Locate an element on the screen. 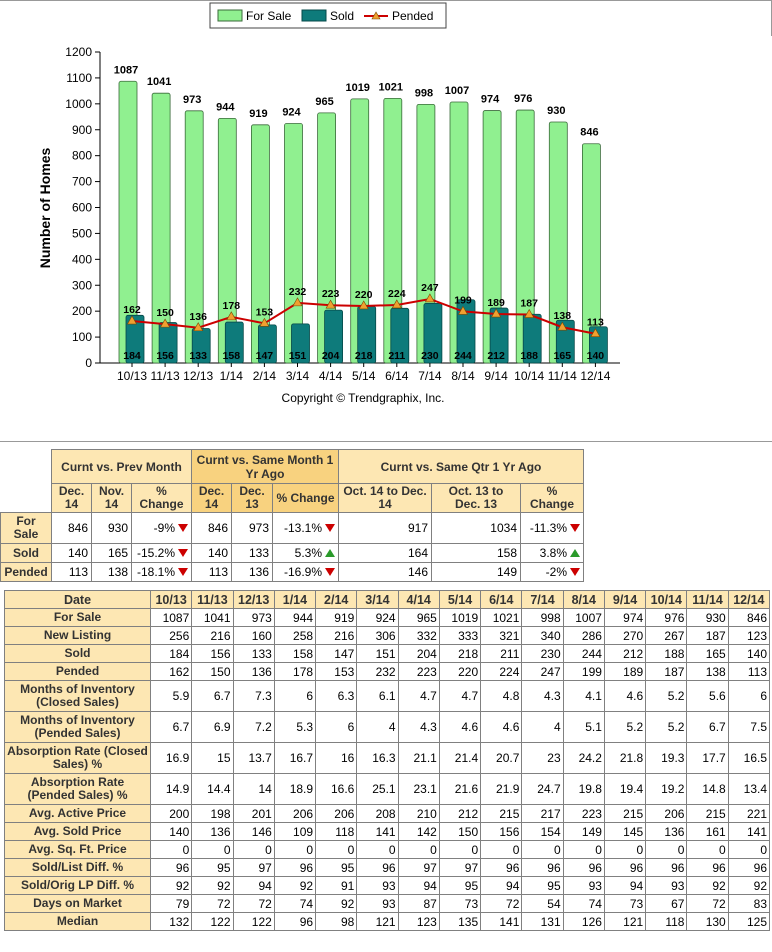 This screenshot has height=952, width=772. for-sale-bar is located at coordinates (194, 237).